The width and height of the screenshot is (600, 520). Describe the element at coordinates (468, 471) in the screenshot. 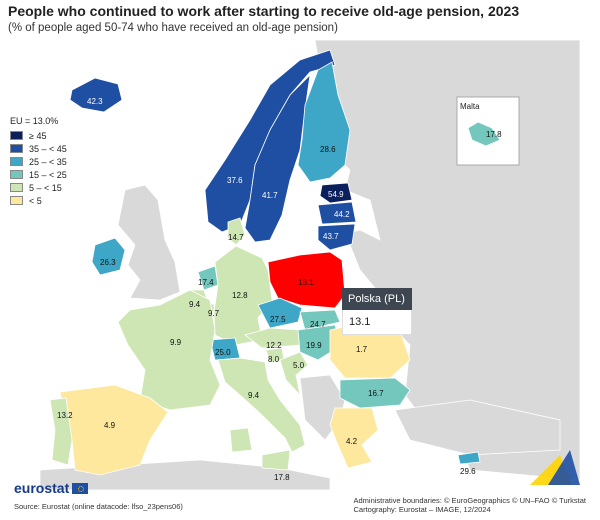

I see `value-label-CY: 29.6` at that location.